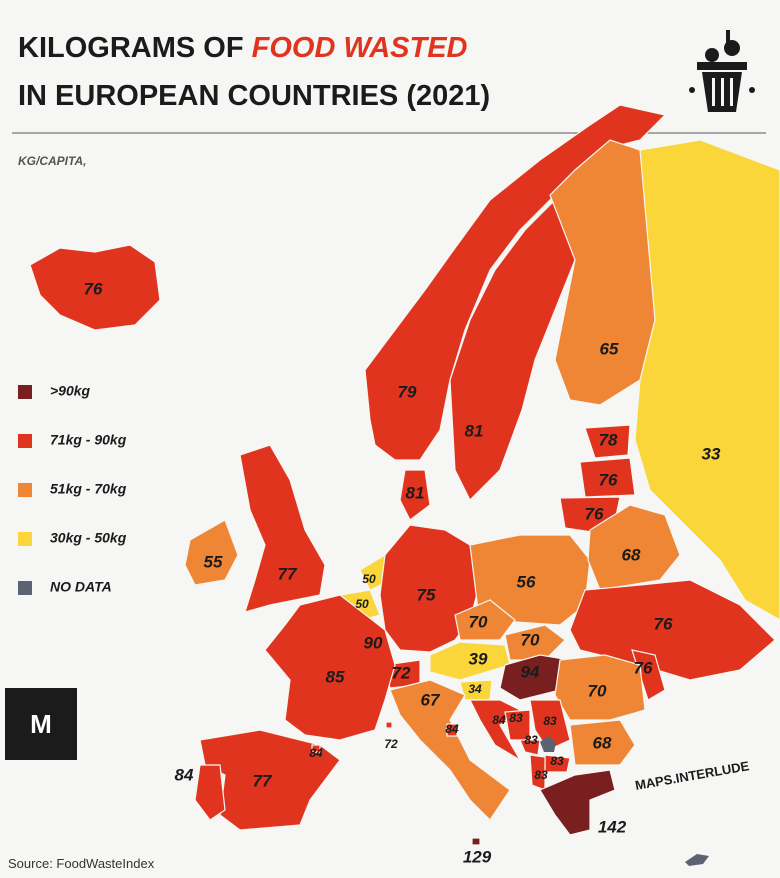 This screenshot has height=878, width=780. Describe the element at coordinates (335, 676) in the screenshot. I see `region-label: 85` at that location.